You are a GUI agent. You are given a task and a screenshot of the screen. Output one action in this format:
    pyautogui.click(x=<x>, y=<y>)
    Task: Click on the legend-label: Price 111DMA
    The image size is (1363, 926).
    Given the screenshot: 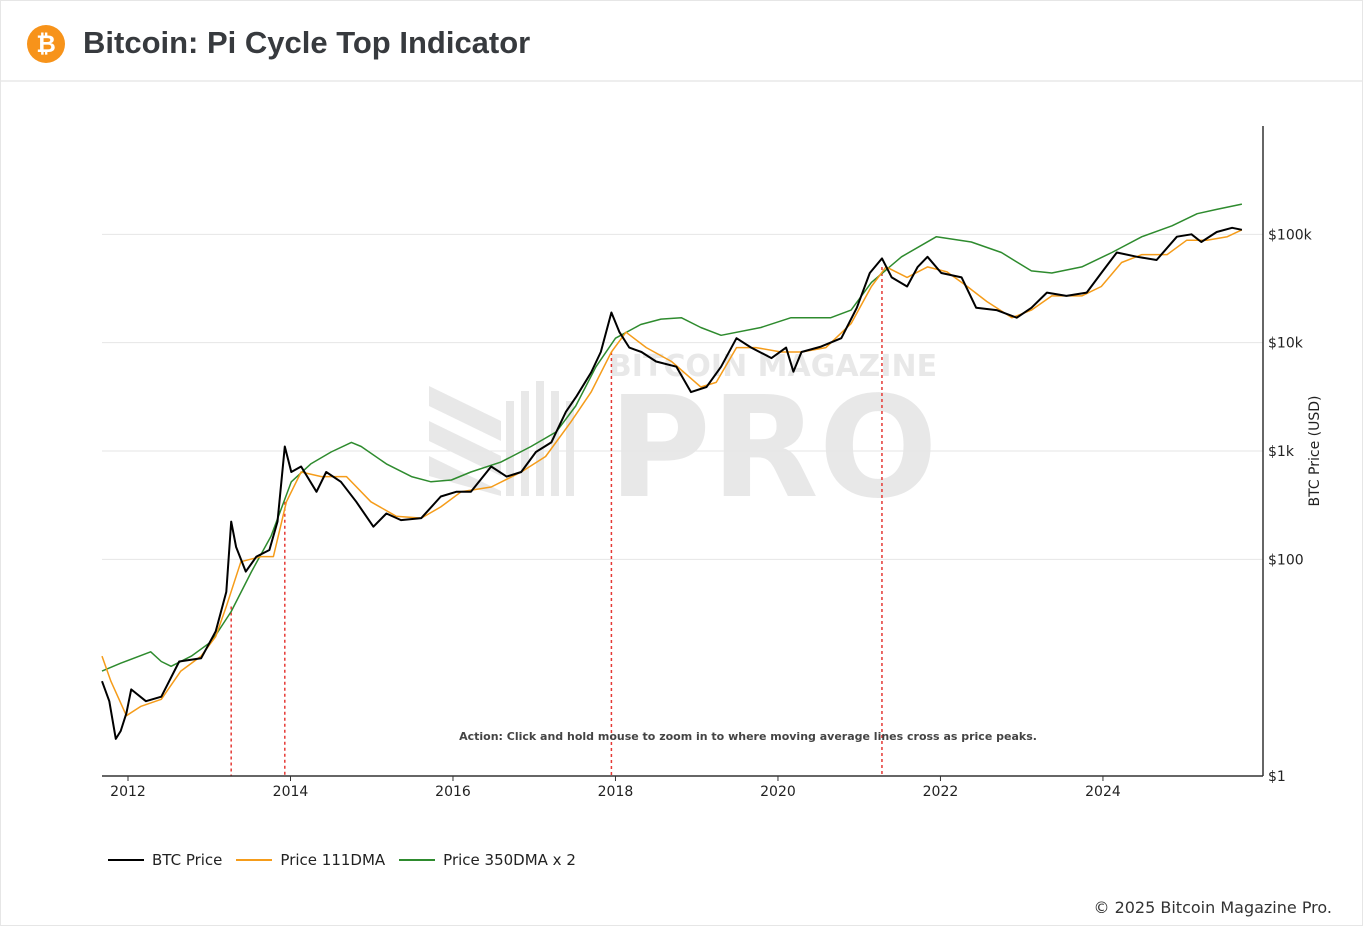 What is the action you would take?
    pyautogui.click(x=333, y=860)
    